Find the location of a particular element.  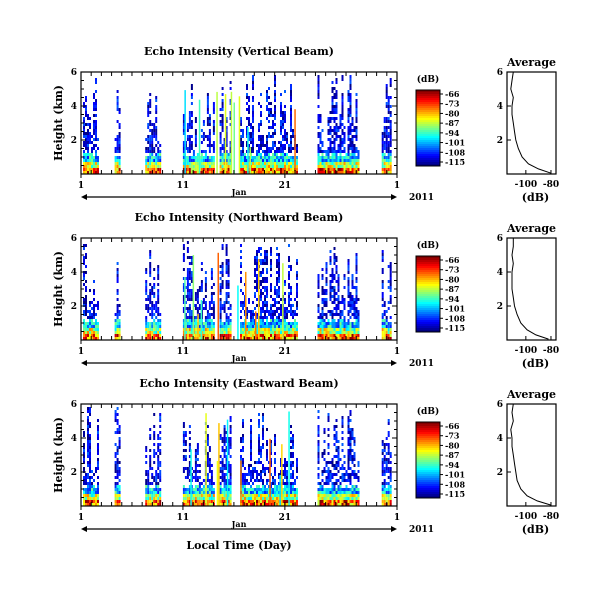

y-tick-label: 2 is located at coordinates (74, 473).